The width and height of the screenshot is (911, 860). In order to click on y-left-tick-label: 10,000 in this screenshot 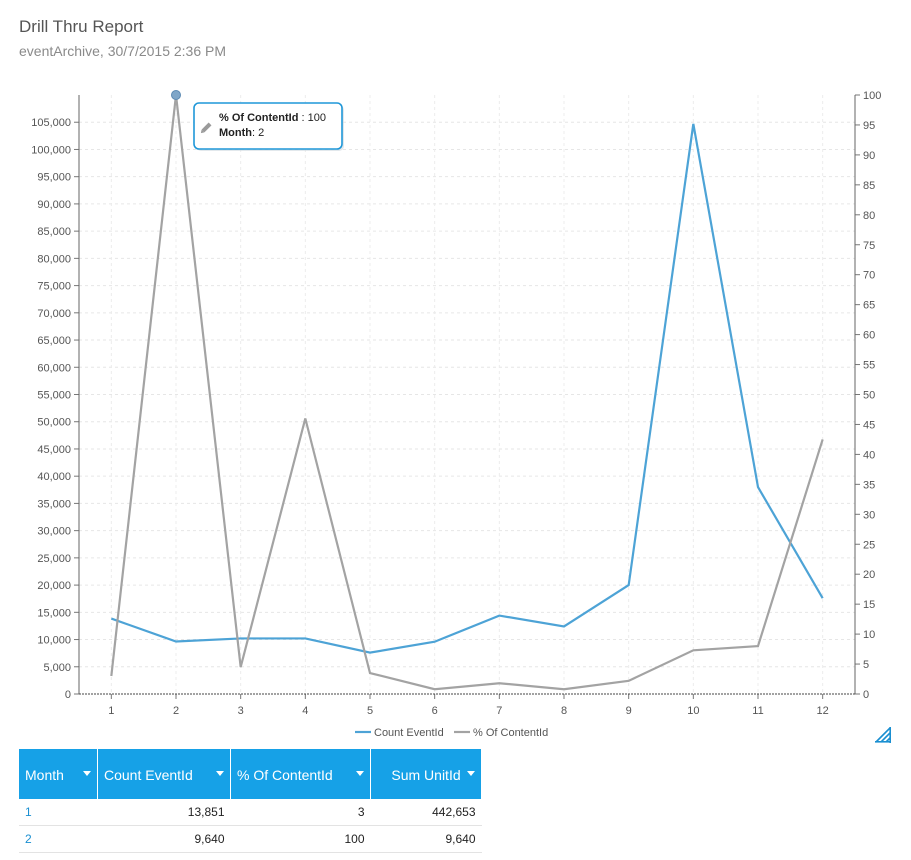, I will do `click(54, 641)`.